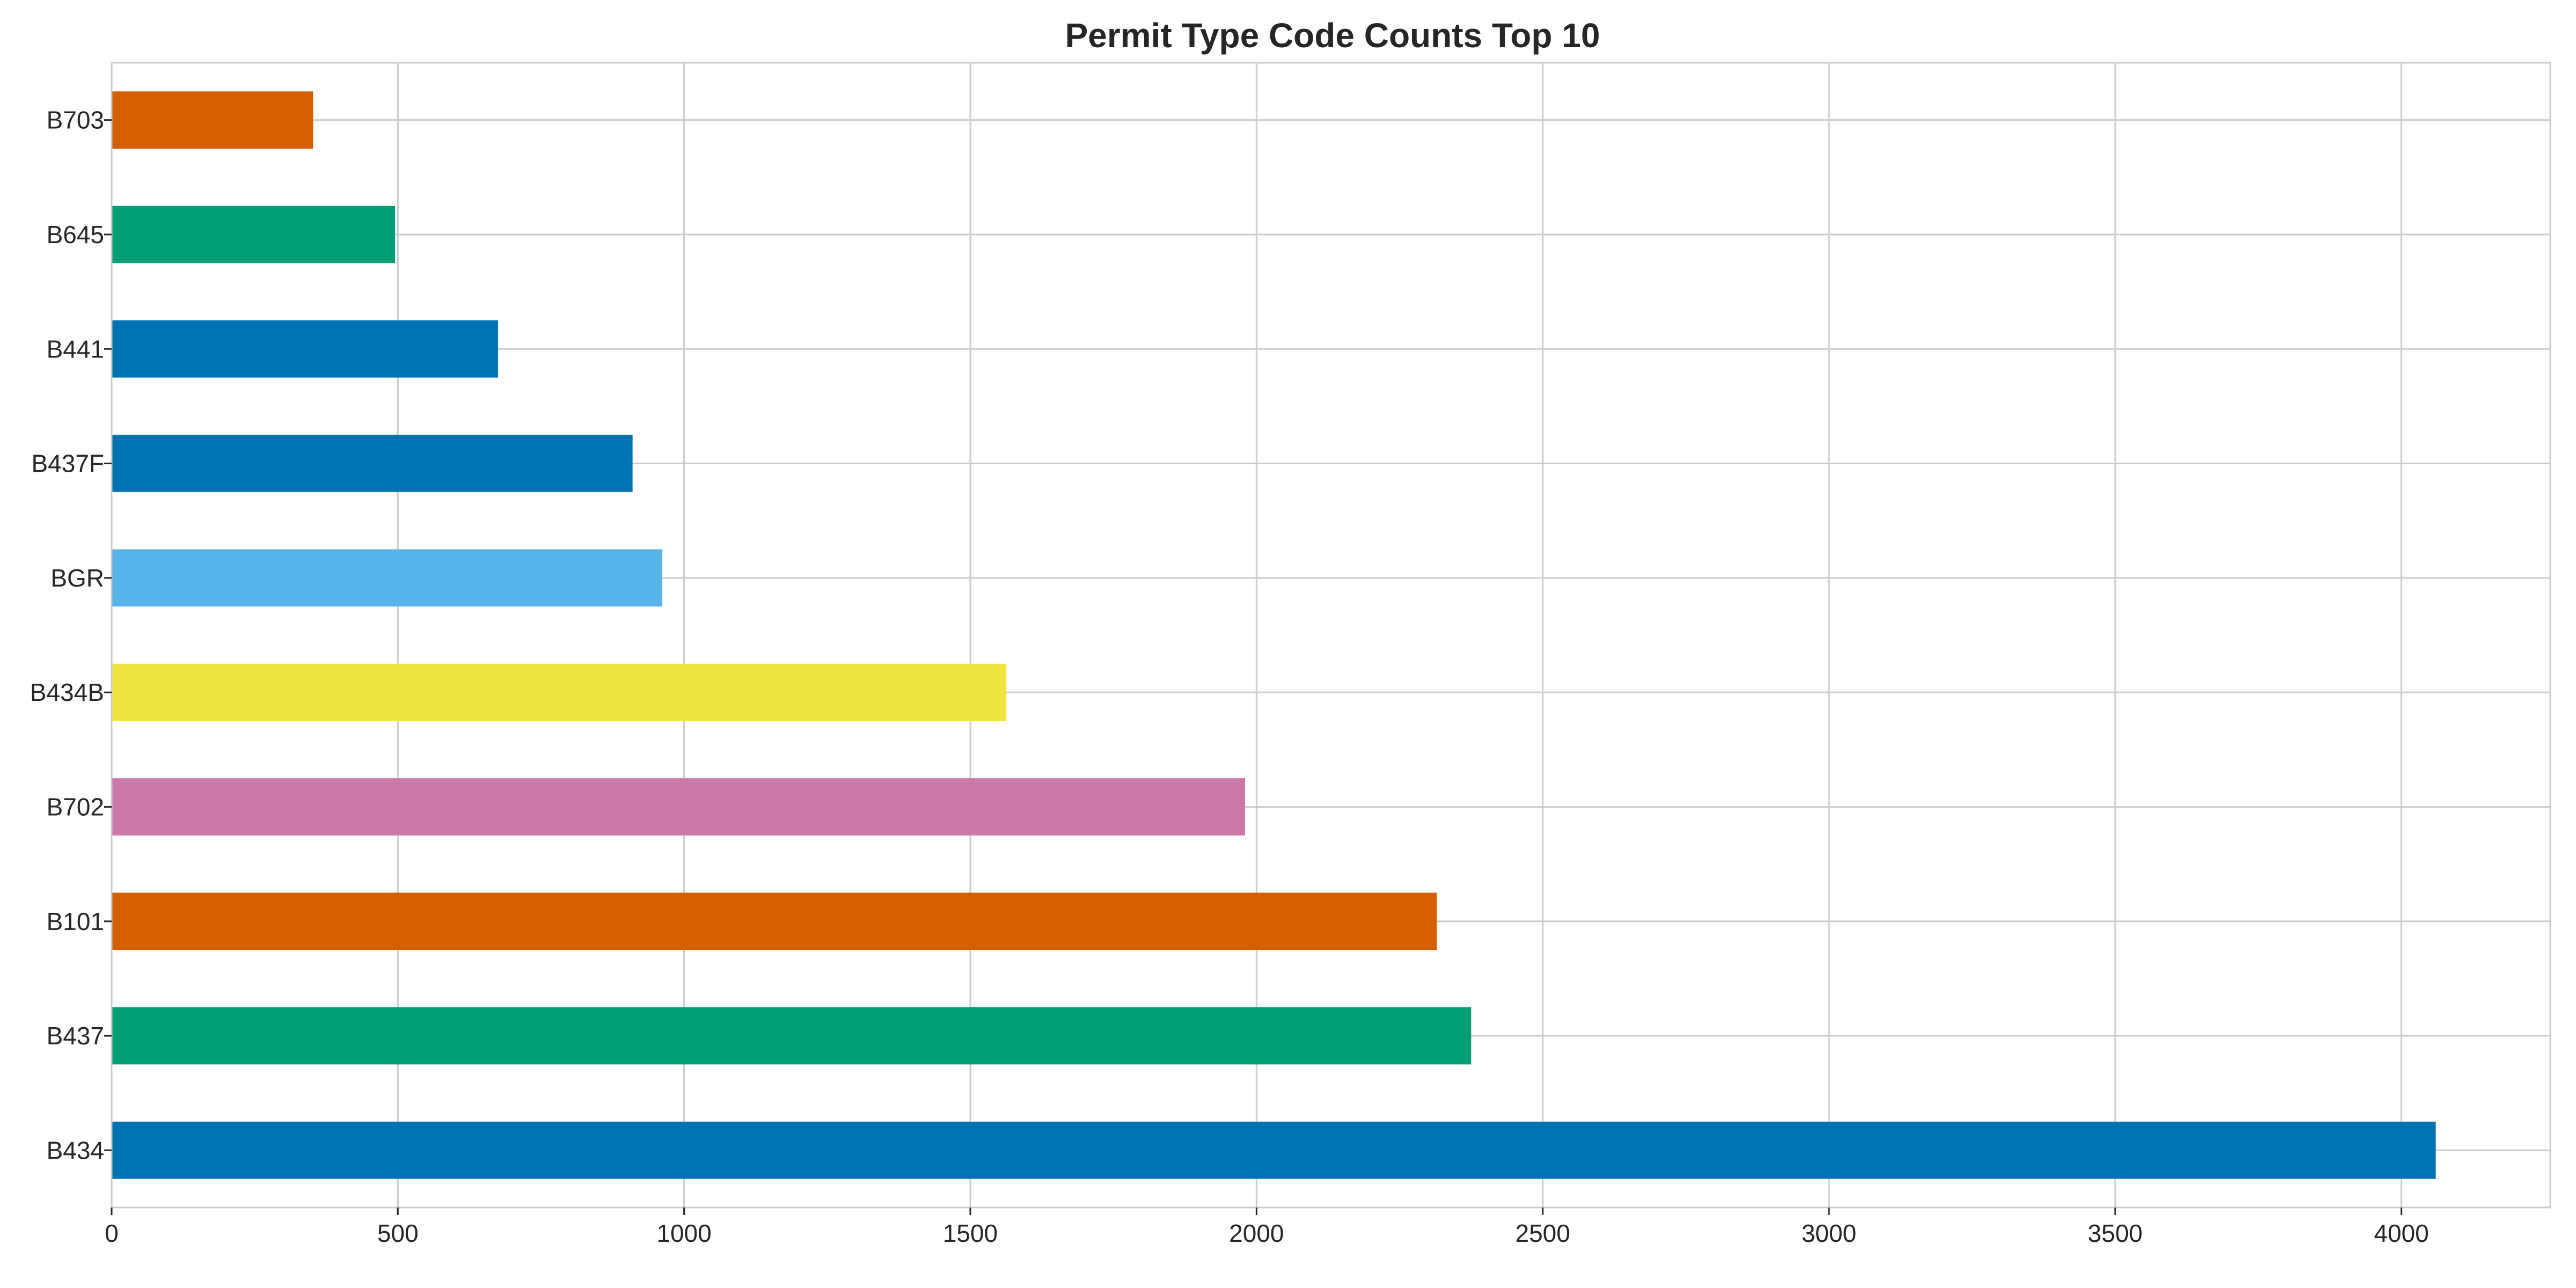 This screenshot has width=2576, height=1288. Describe the element at coordinates (75, 349) in the screenshot. I see `y-tick-label: B441` at that location.